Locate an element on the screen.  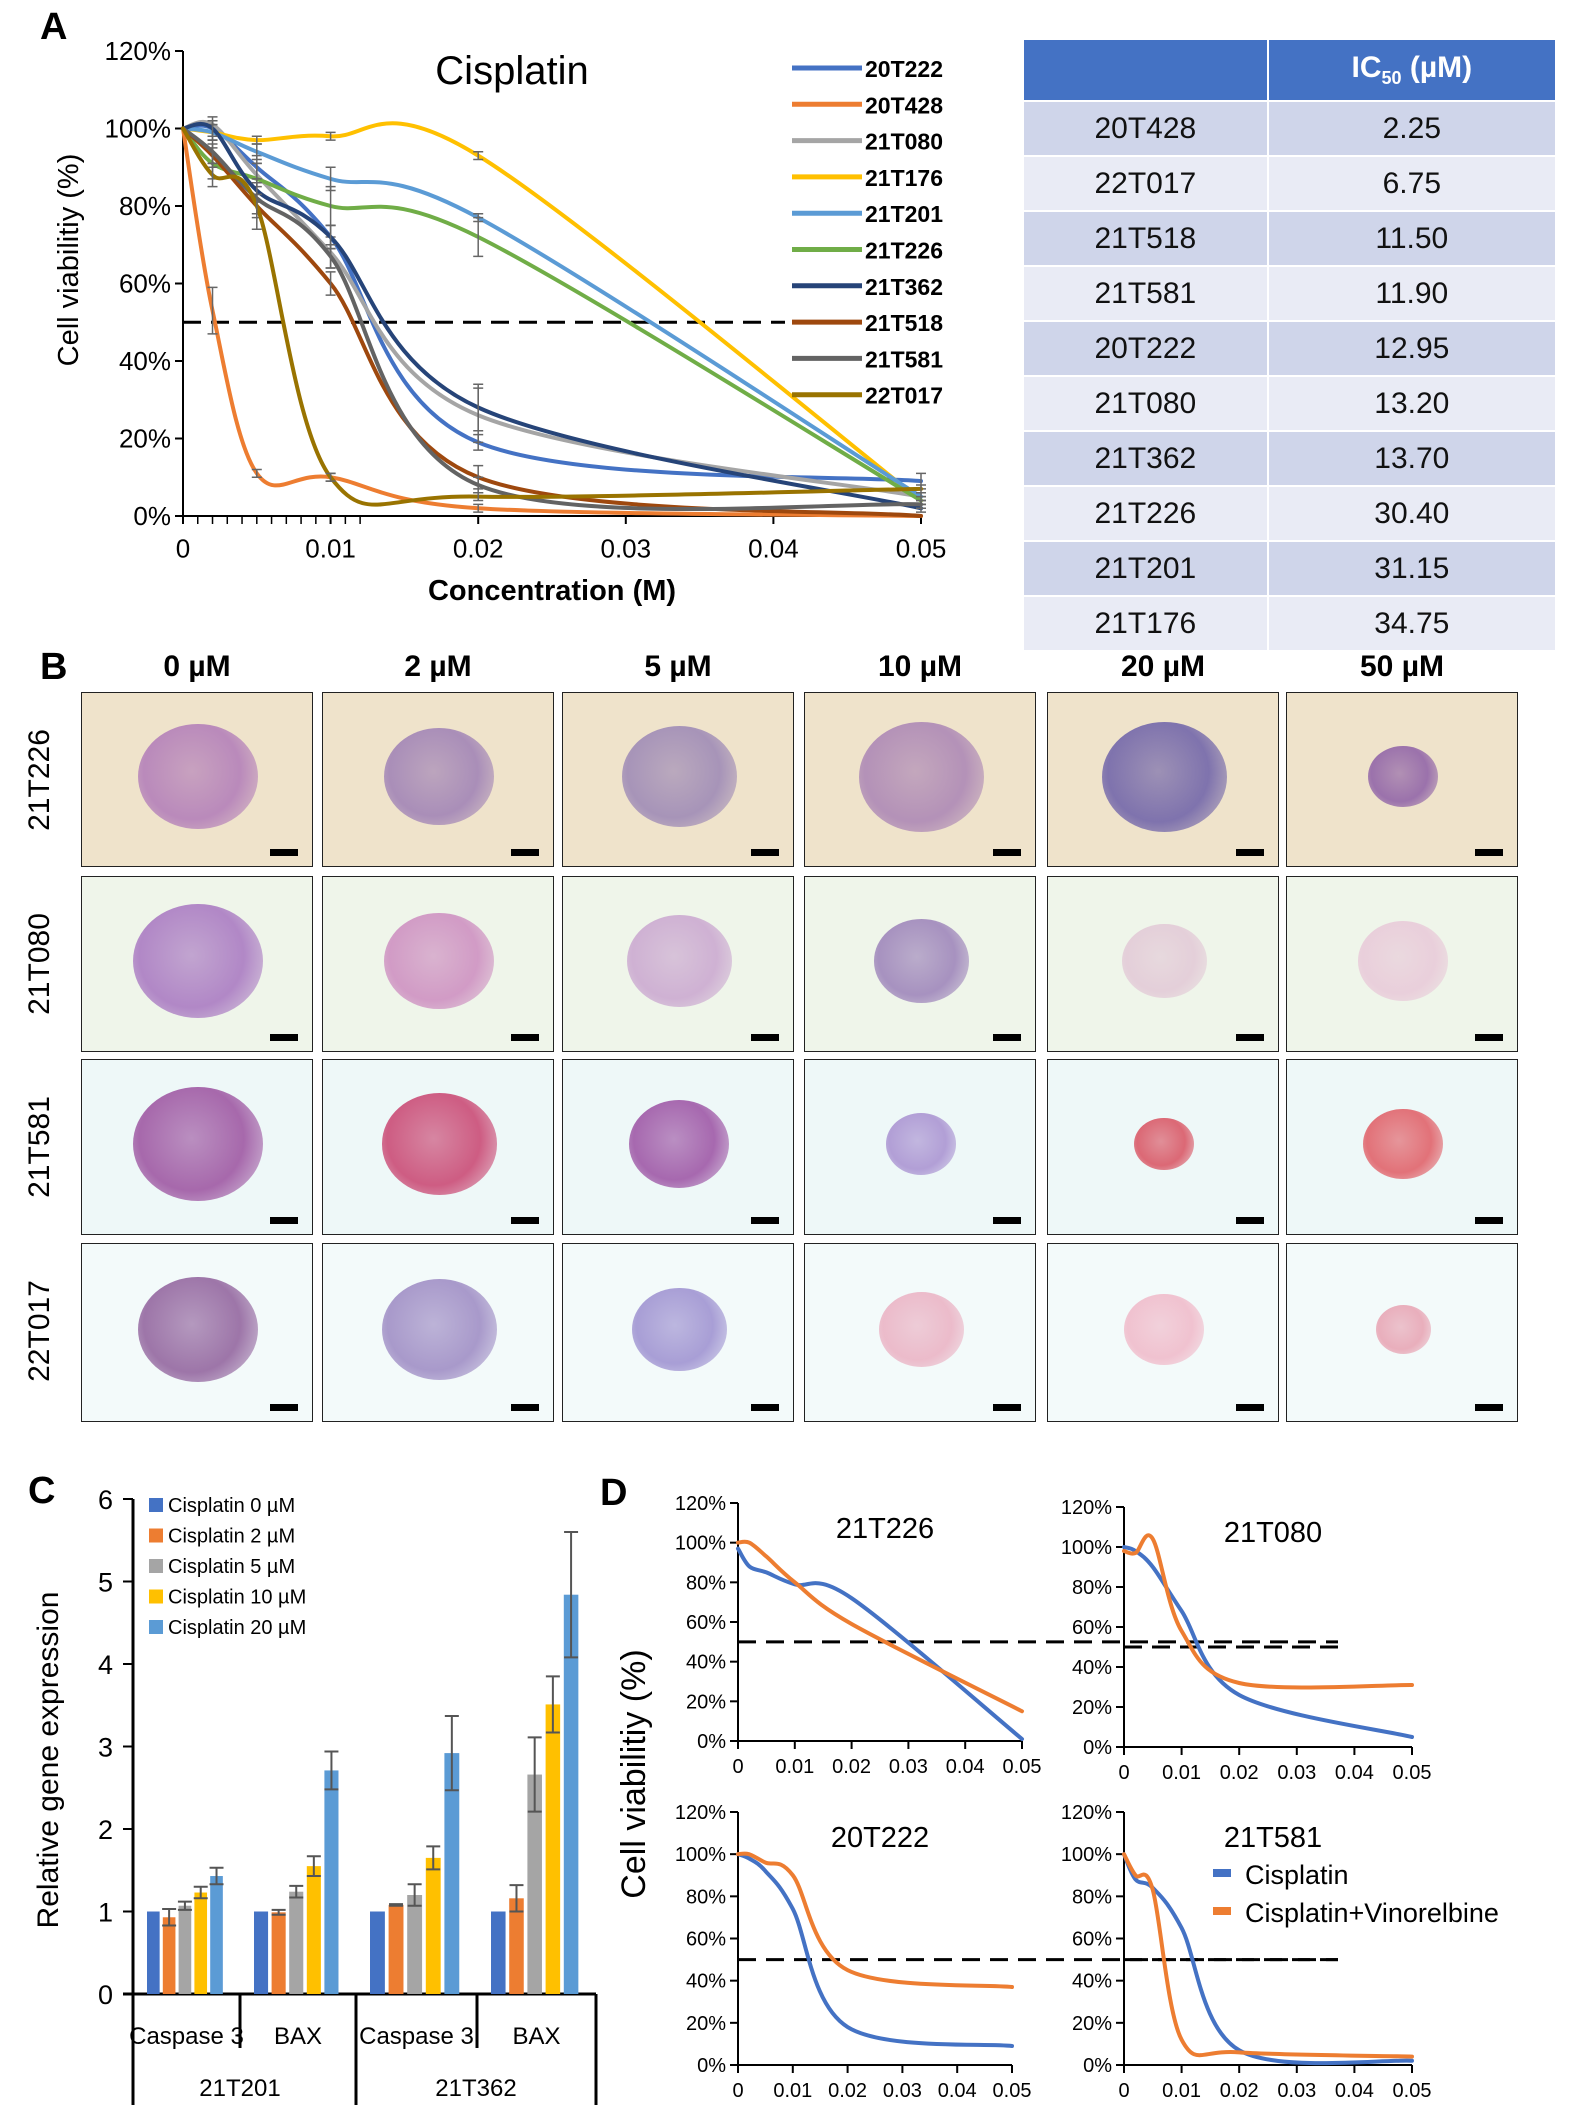
table-header-cell is located at coordinates (1145, 70).